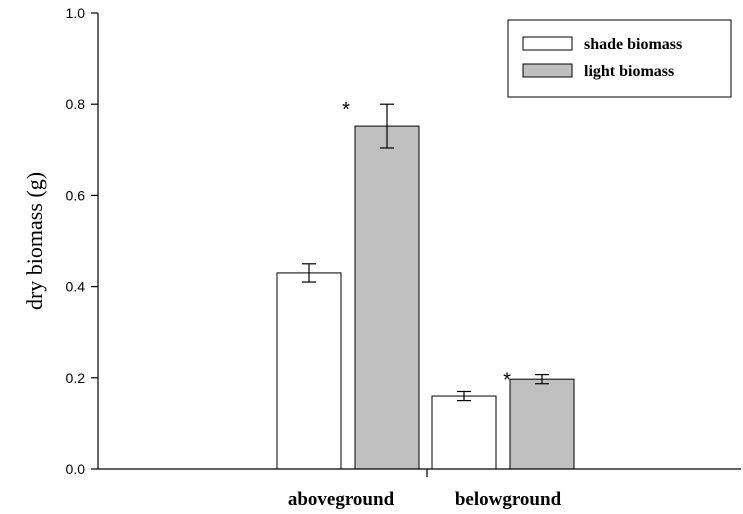 The width and height of the screenshot is (743, 514). I want to click on legend-label: shade biomass, so click(633, 44).